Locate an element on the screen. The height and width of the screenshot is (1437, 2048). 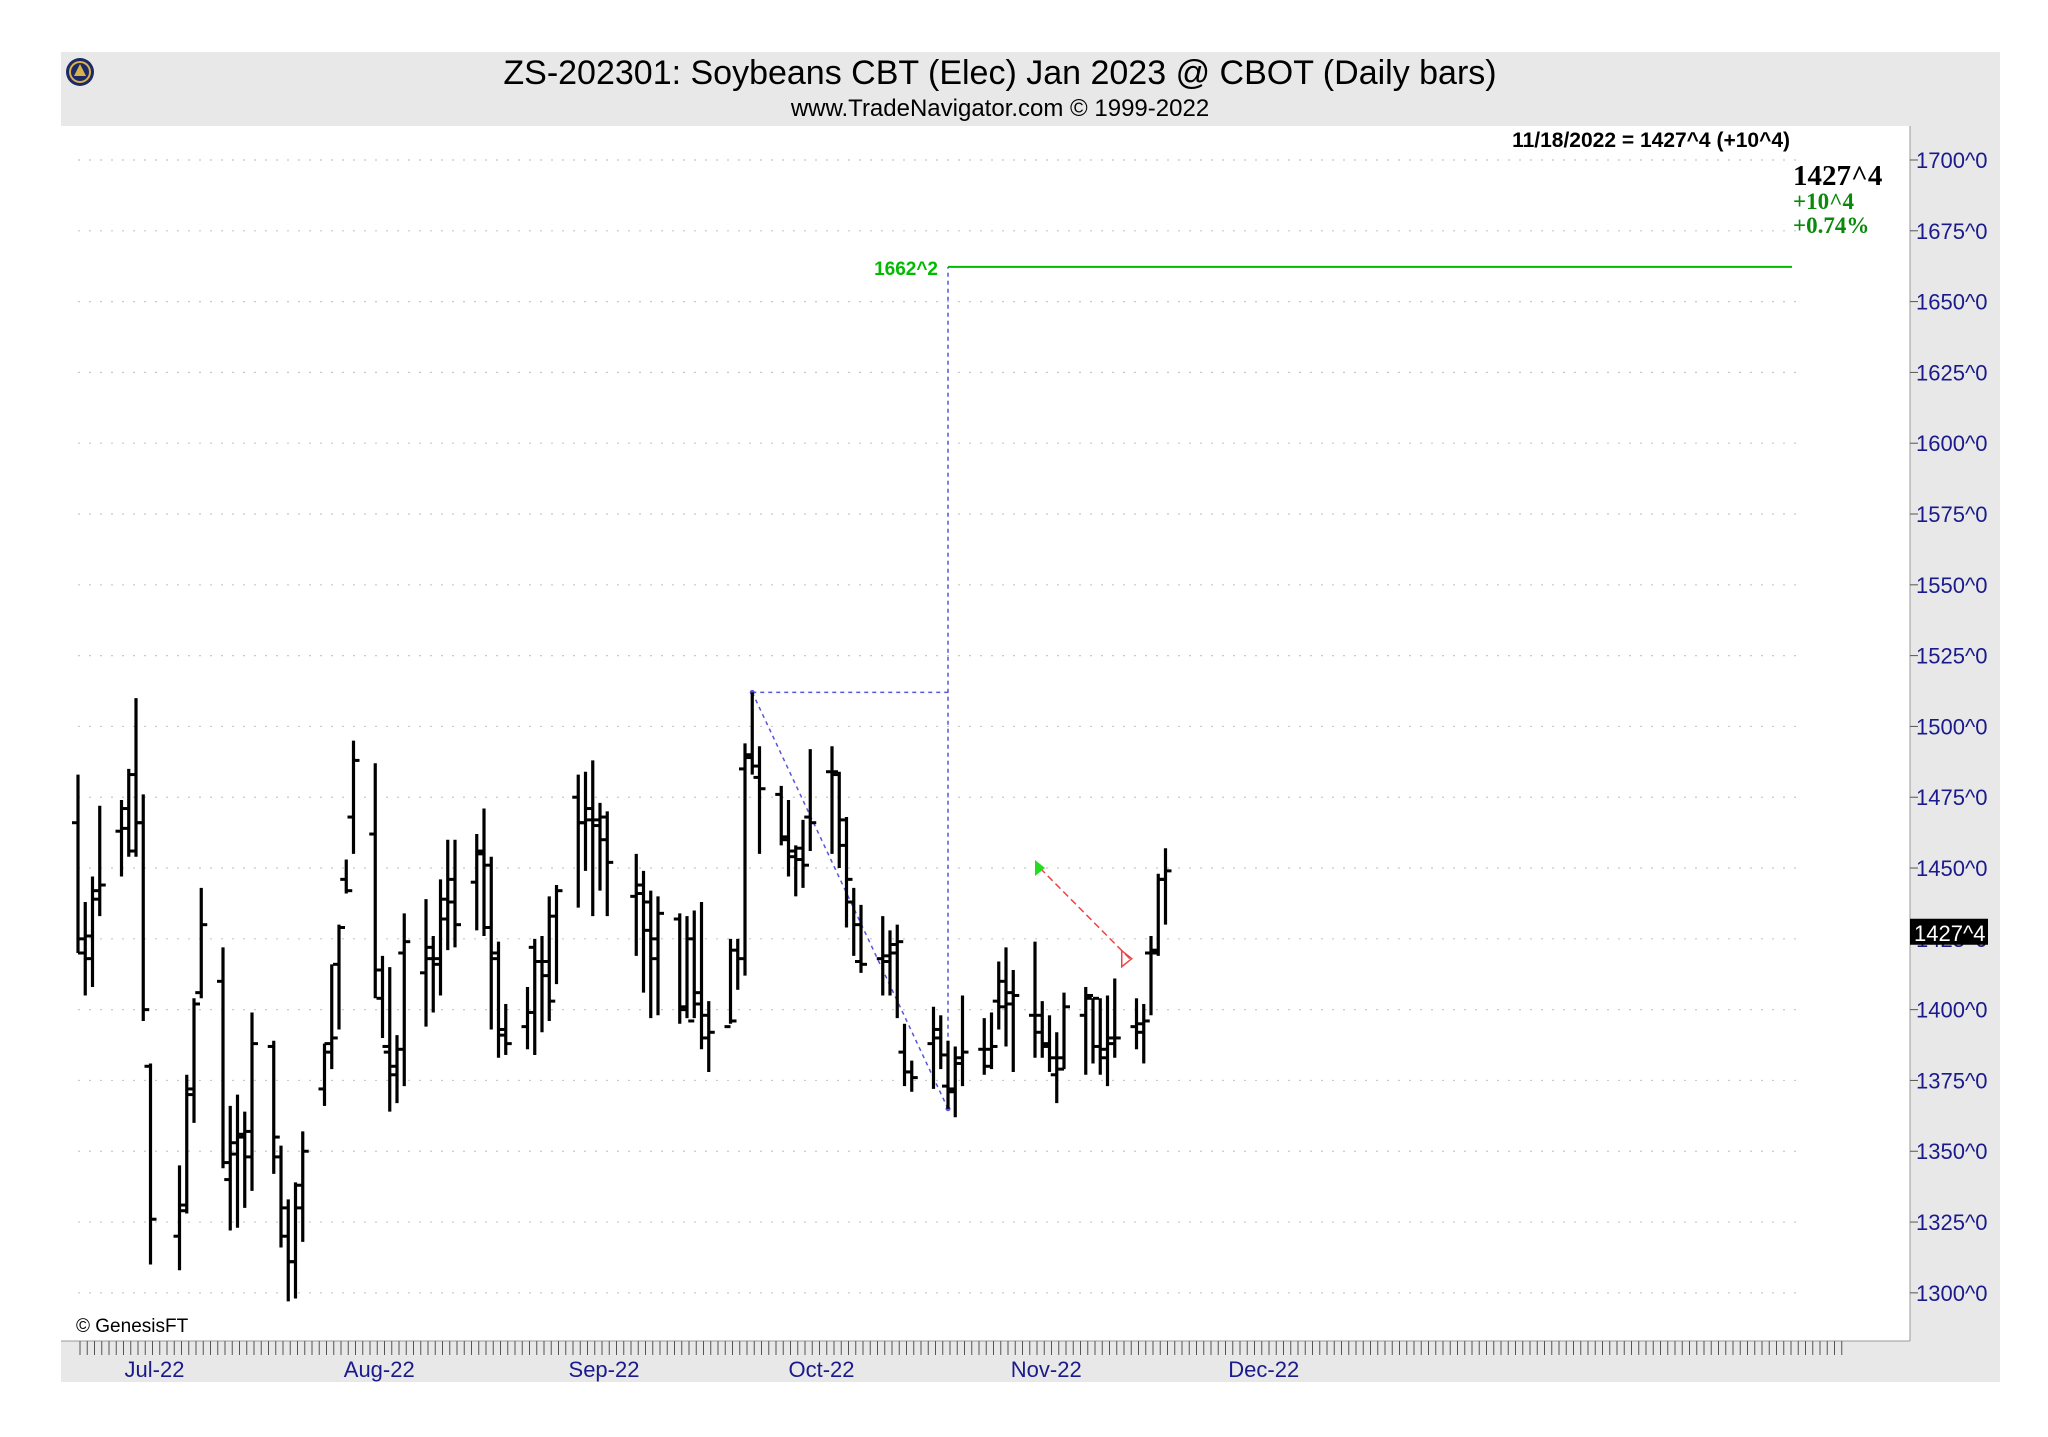
arrow-down-icon is located at coordinates (1127, 959).